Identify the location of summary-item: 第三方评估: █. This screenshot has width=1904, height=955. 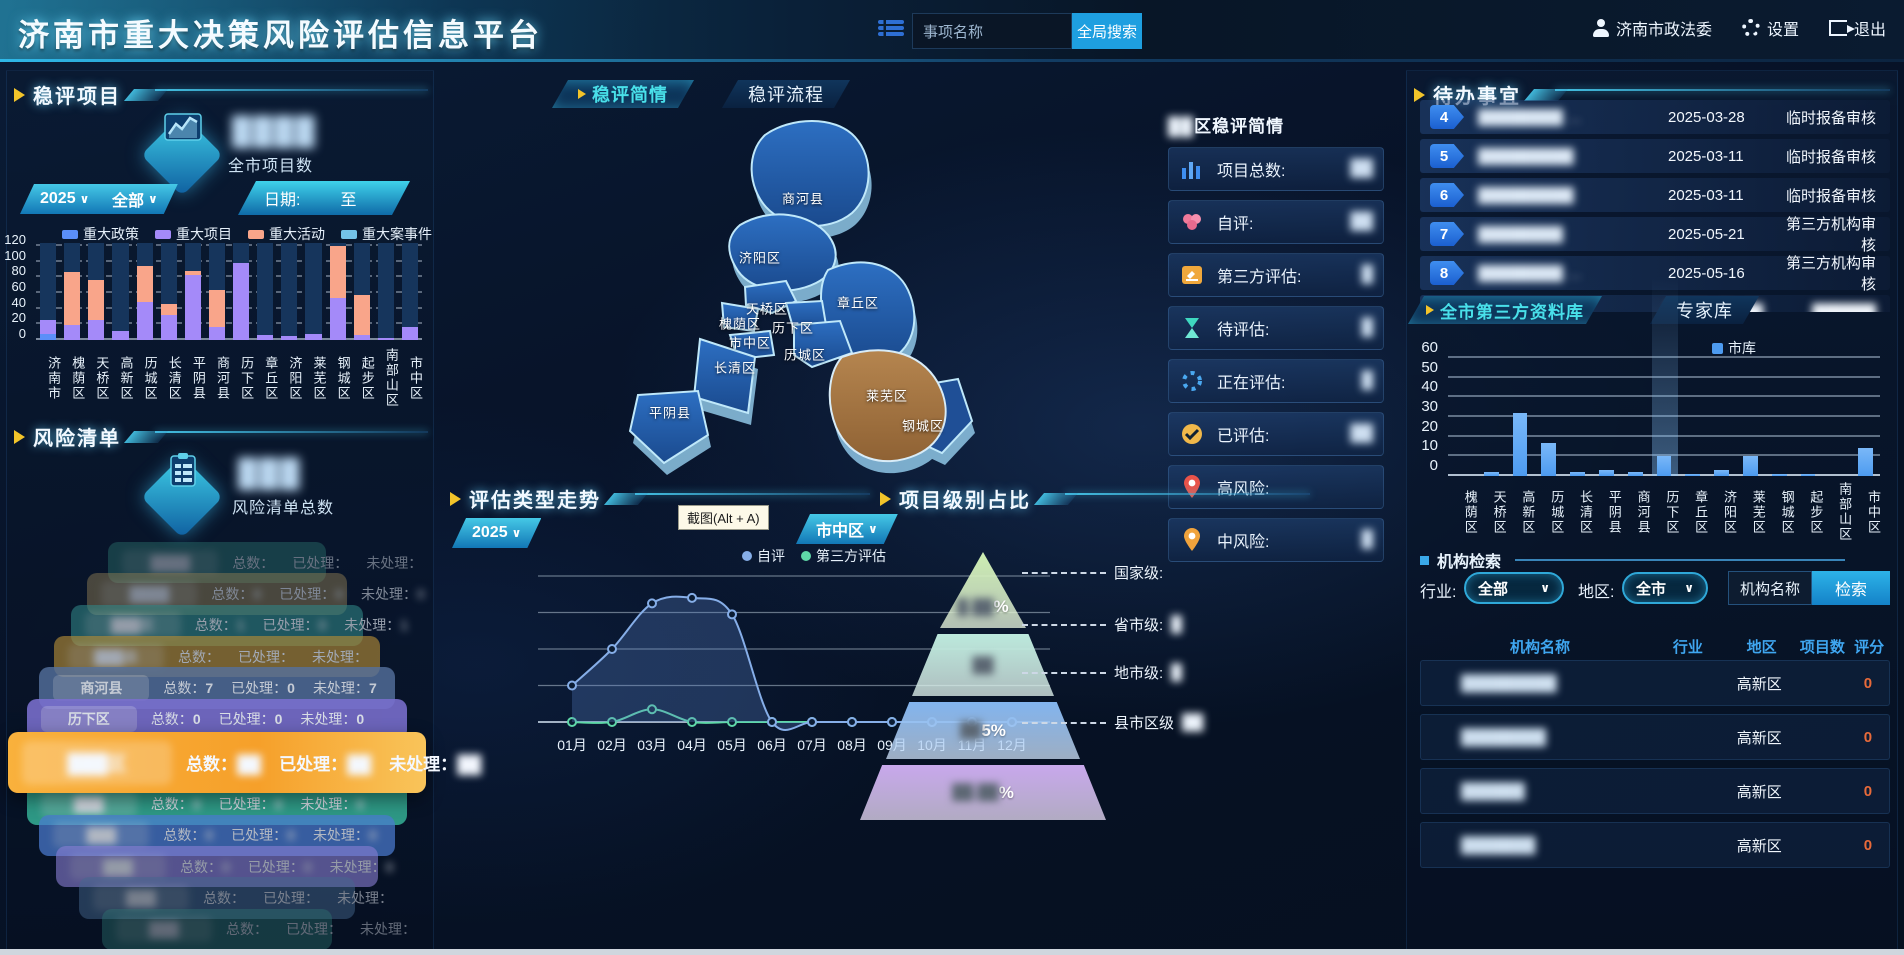
(1276, 275).